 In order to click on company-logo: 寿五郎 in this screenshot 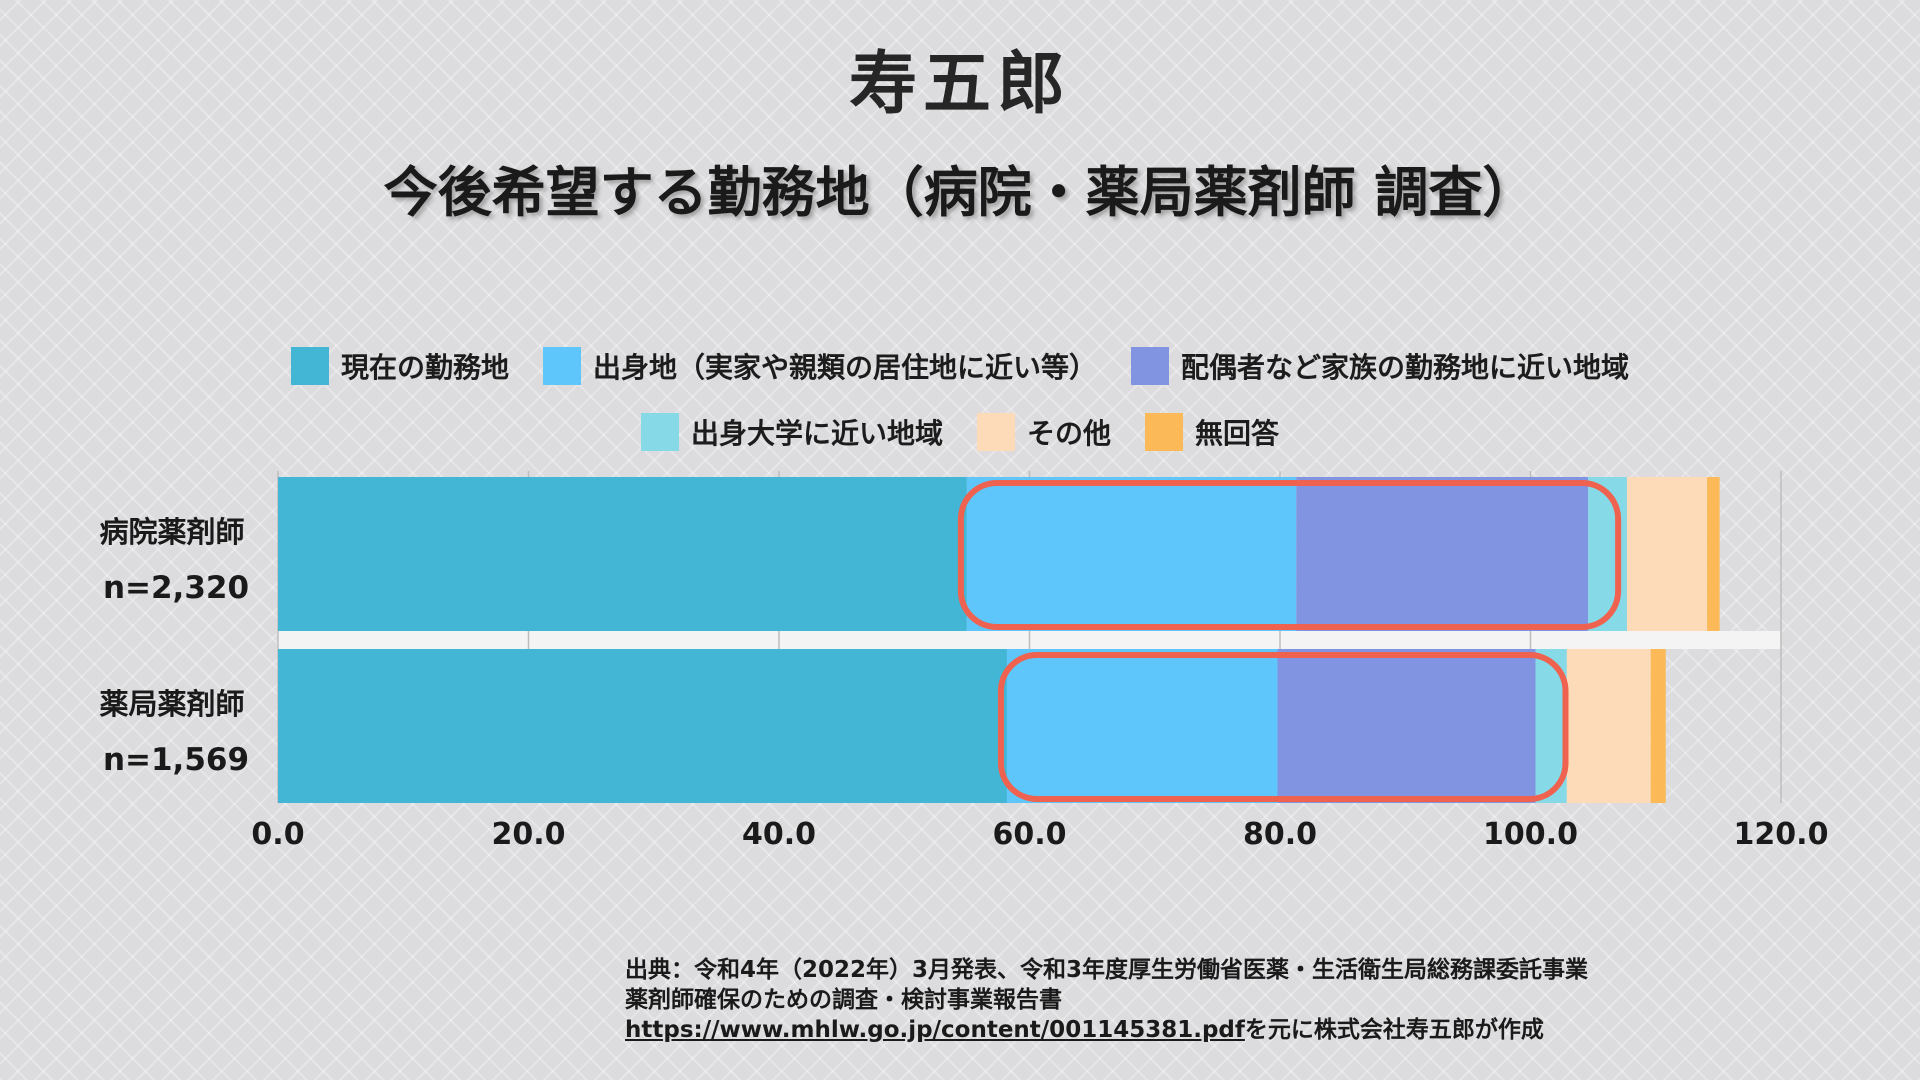, I will do `click(959, 84)`.